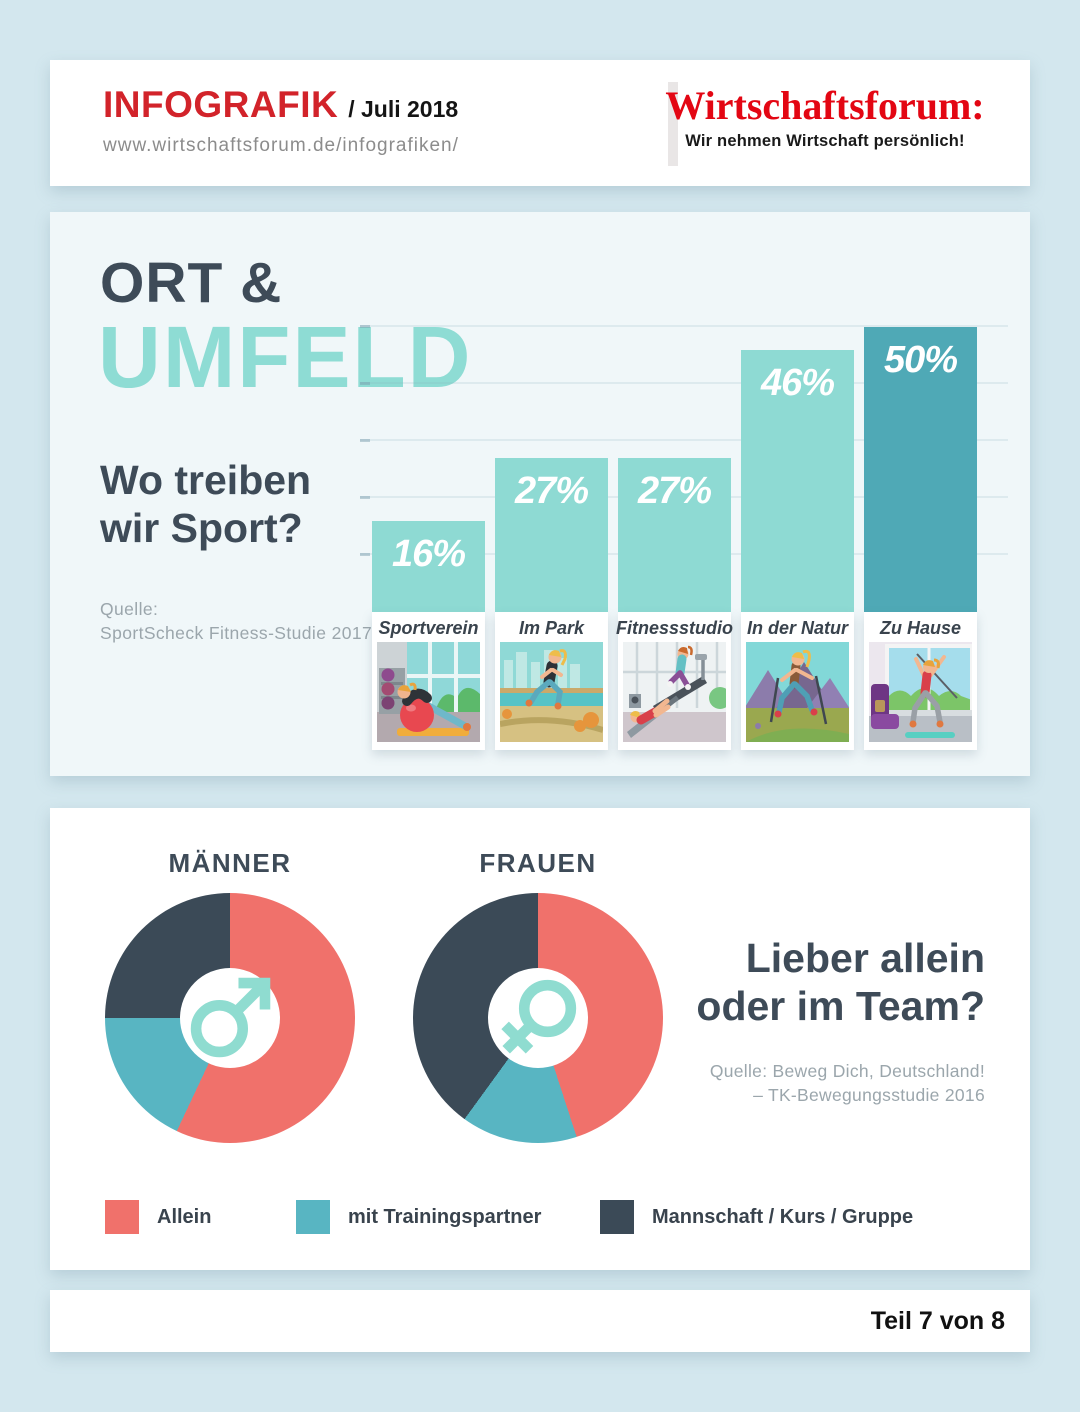 The height and width of the screenshot is (1412, 1080). I want to click on header-divider, so click(673, 124).